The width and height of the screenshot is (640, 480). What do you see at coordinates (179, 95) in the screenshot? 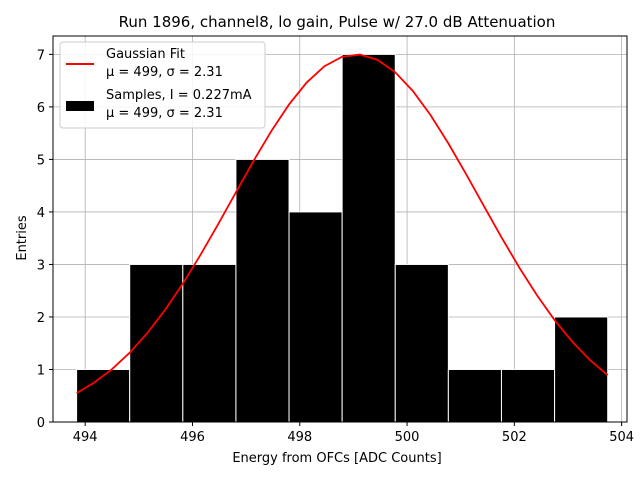
I see `legend-hist-label: Samples, I = 0.227mA` at bounding box center [179, 95].